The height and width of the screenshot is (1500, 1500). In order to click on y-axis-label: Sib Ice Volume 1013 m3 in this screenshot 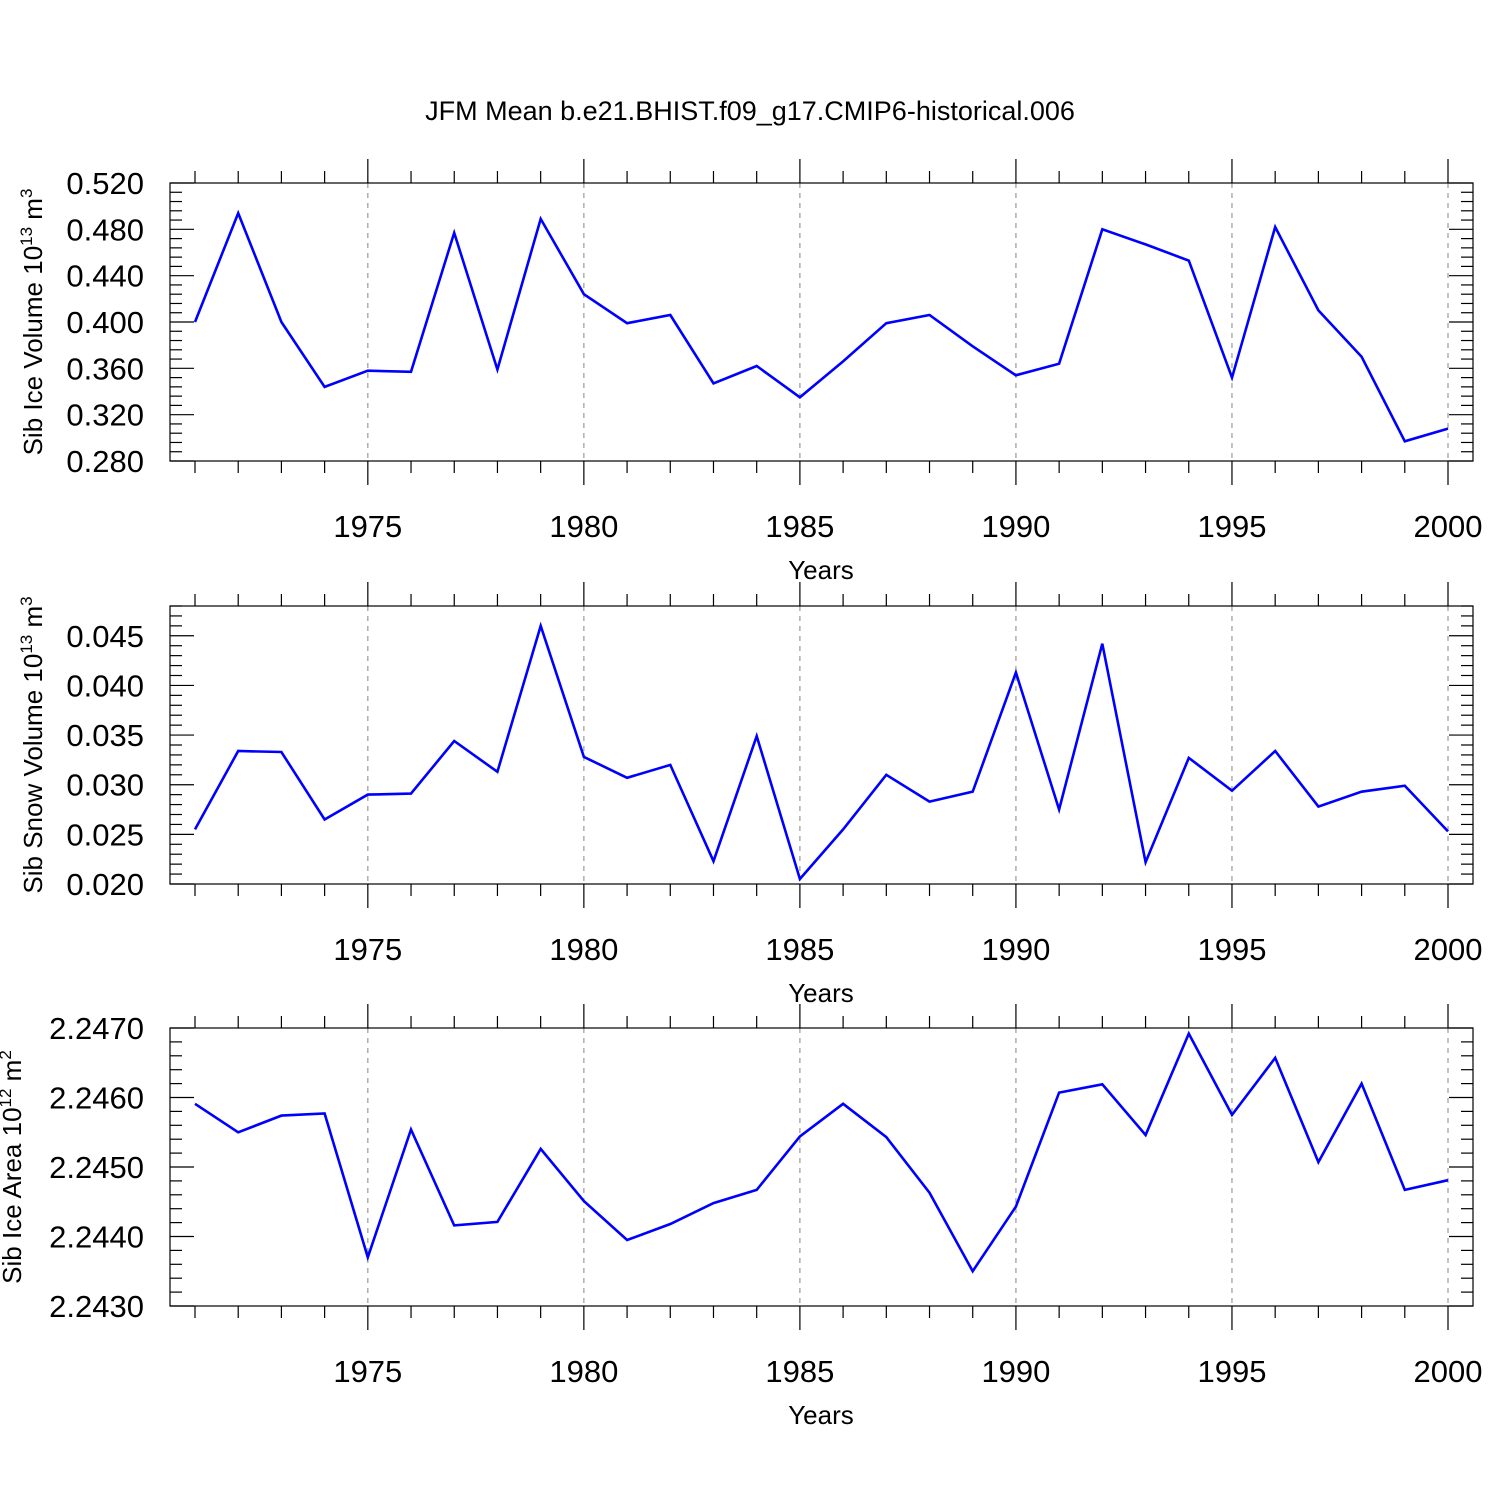, I will do `click(32, 322)`.